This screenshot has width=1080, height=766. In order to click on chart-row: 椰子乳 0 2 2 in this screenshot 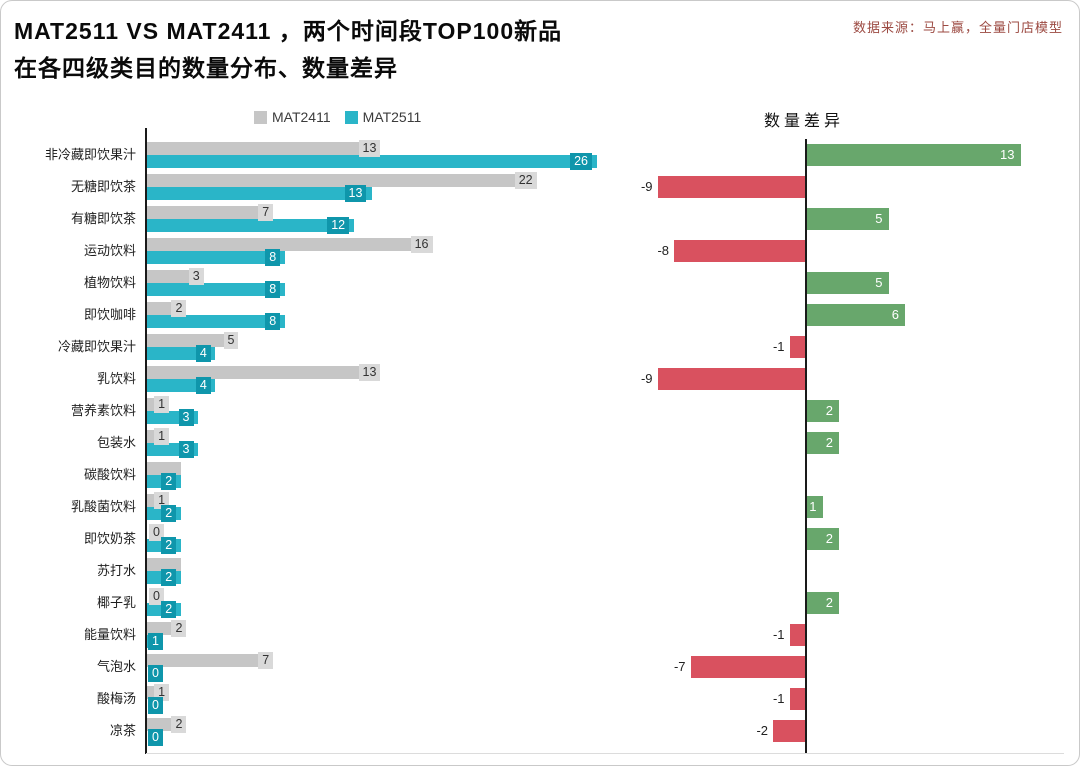, I will do `click(540, 603)`.